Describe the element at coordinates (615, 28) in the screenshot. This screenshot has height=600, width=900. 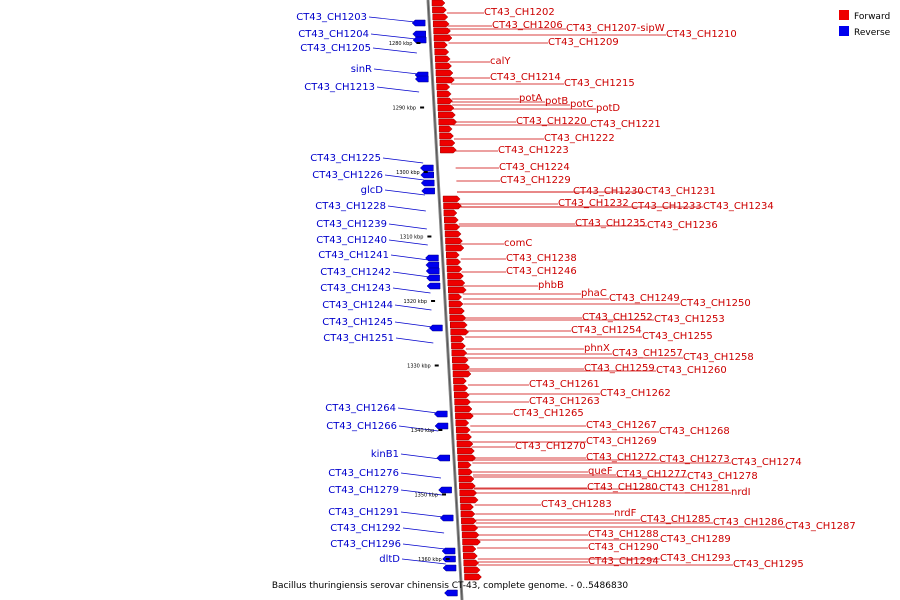
I see `forward-gene-label: CT43_CH1207-sipW` at that location.